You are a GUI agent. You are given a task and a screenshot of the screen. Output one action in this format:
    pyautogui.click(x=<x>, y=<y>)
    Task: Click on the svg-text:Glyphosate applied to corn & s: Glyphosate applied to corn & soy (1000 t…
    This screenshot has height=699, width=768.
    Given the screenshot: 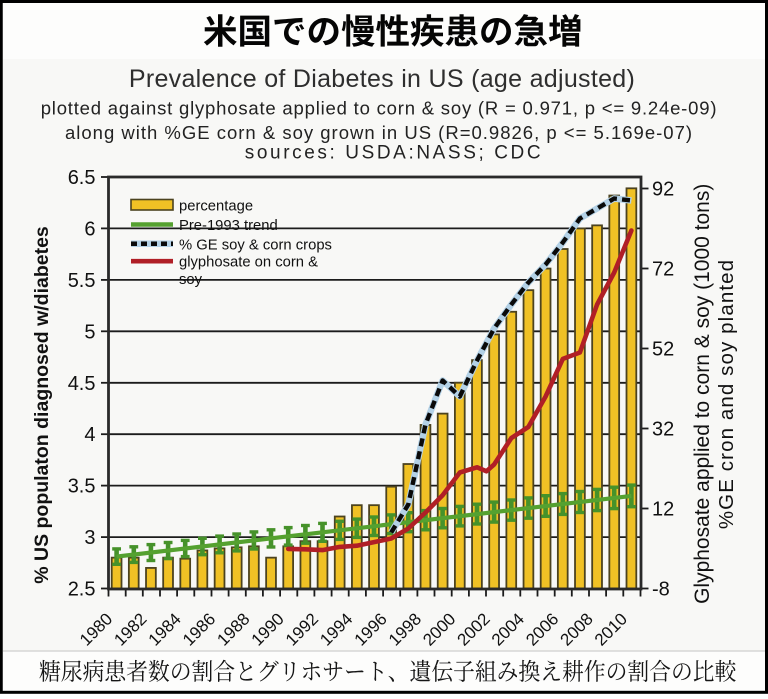 What is the action you would take?
    pyautogui.click(x=702, y=394)
    